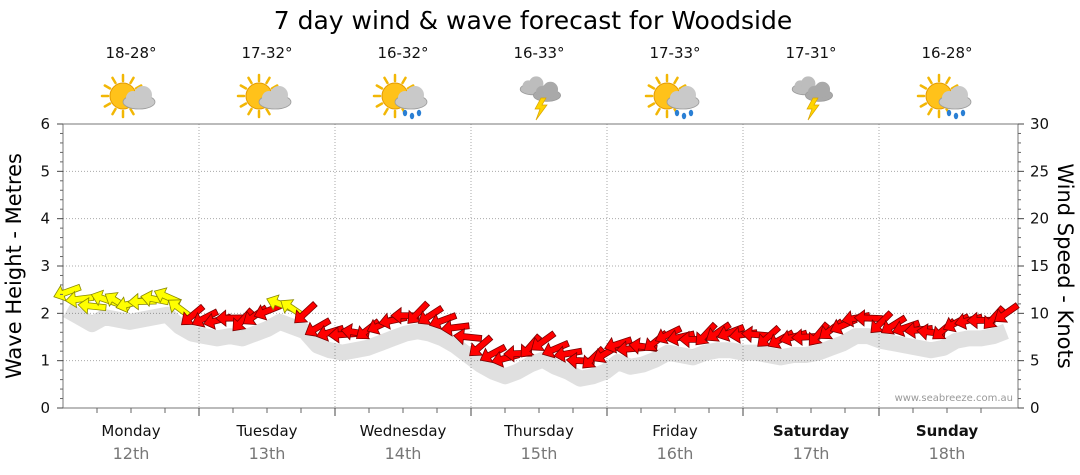  Describe the element at coordinates (45, 266) in the screenshot. I see `y-tick-label-left: 3` at that location.